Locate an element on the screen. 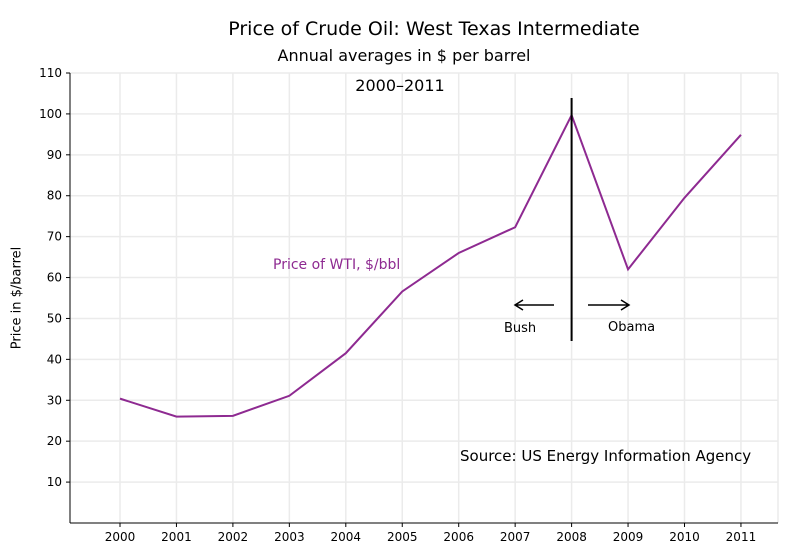 This screenshot has height=550, width=800. y-tick-label: 20 is located at coordinates (54, 441).